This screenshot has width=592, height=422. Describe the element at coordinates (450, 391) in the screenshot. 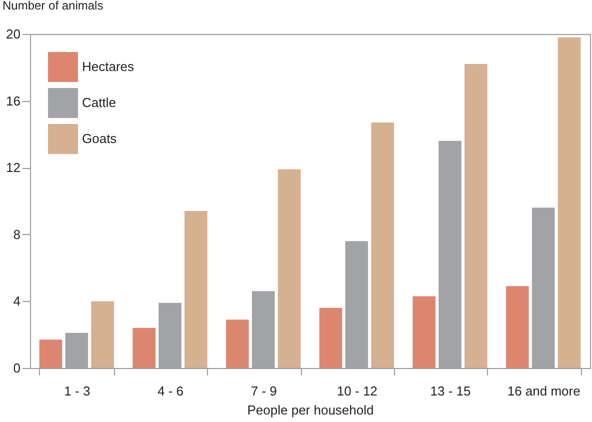

I see `x-tick-label: 13 - 15` at that location.